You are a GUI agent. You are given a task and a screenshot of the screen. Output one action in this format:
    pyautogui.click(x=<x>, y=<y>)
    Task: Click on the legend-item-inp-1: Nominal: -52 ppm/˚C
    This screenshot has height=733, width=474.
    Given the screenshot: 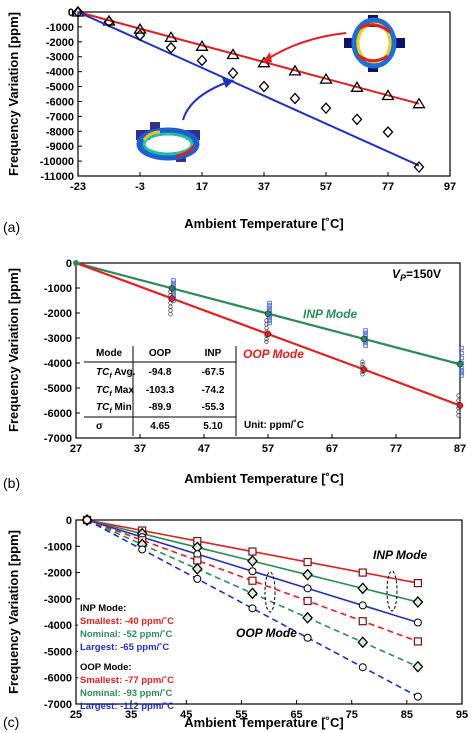 What is the action you would take?
    pyautogui.click(x=126, y=634)
    